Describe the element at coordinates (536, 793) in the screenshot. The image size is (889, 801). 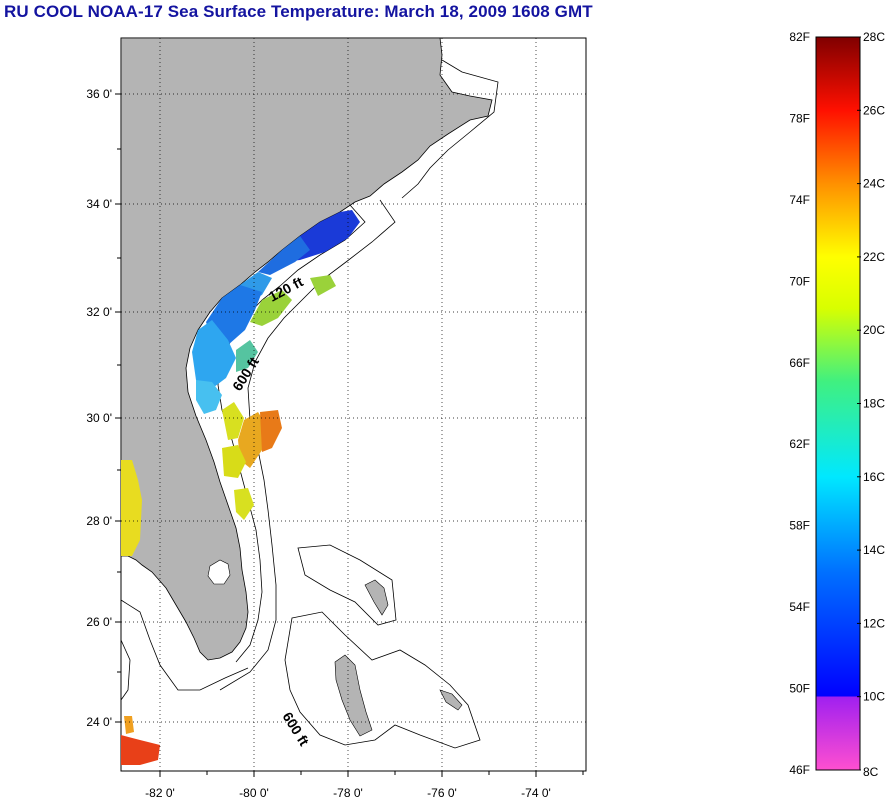
I see `lon-tick-label: -74 0'` at that location.